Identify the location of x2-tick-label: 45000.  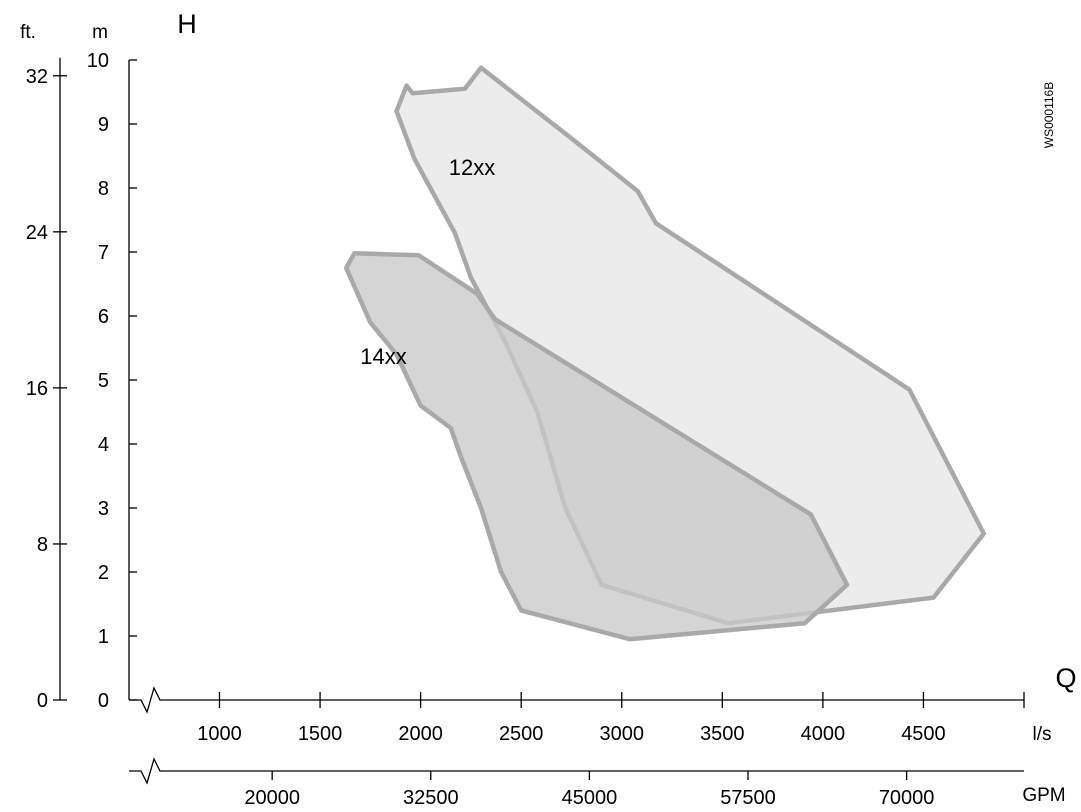
(590, 798).